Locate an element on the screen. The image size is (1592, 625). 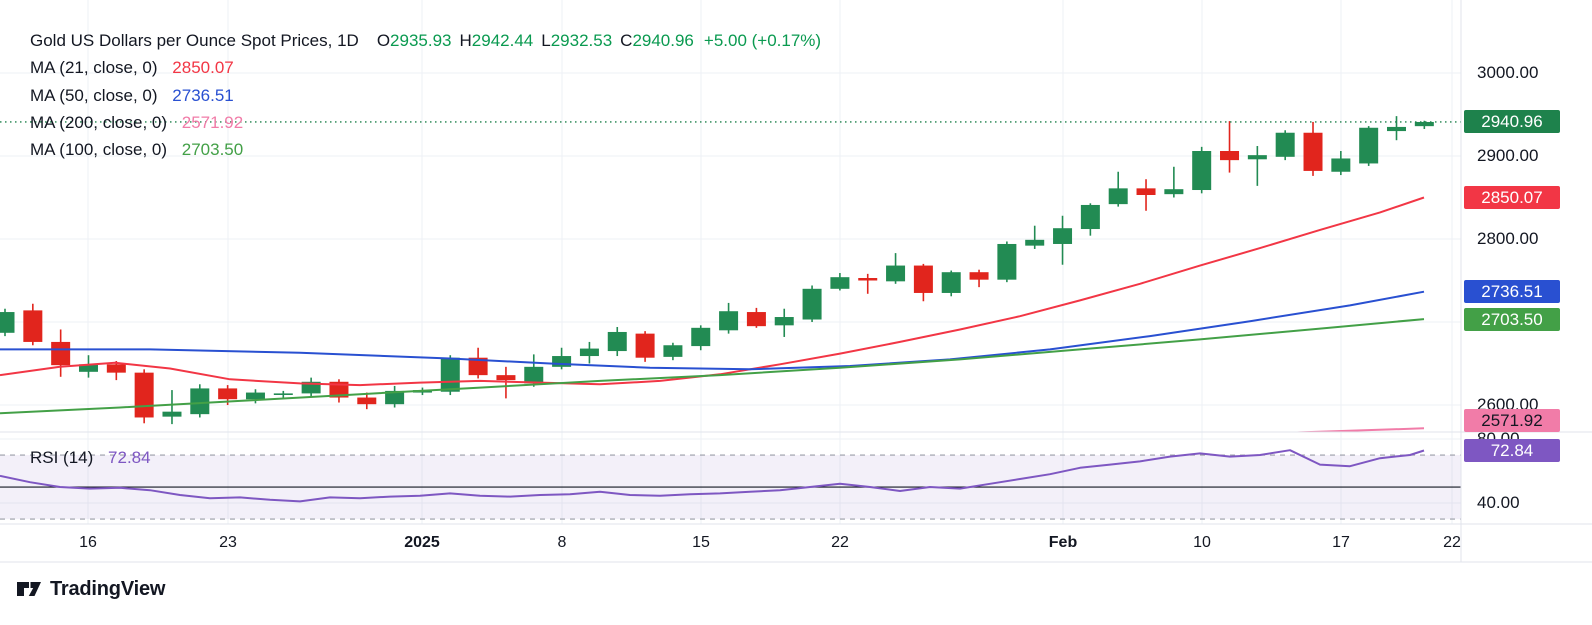
footer: TradingView is located at coordinates (90, 589).